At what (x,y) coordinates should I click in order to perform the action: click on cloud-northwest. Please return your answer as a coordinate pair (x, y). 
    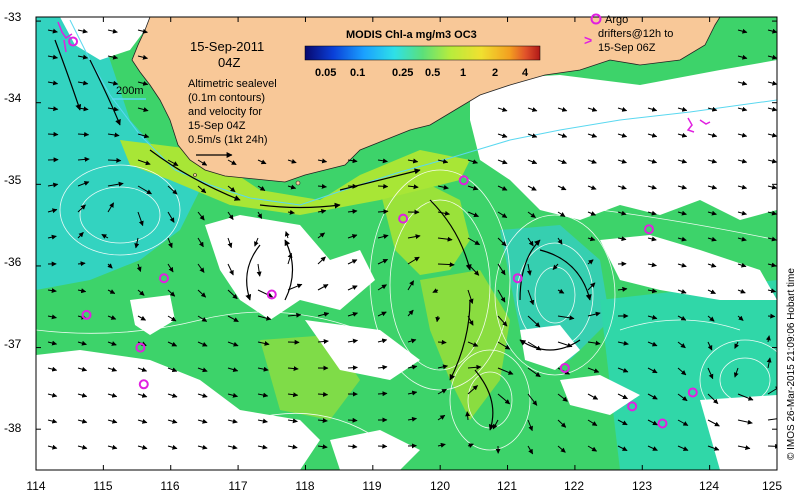
    Looking at the image, I should click on (105, 38).